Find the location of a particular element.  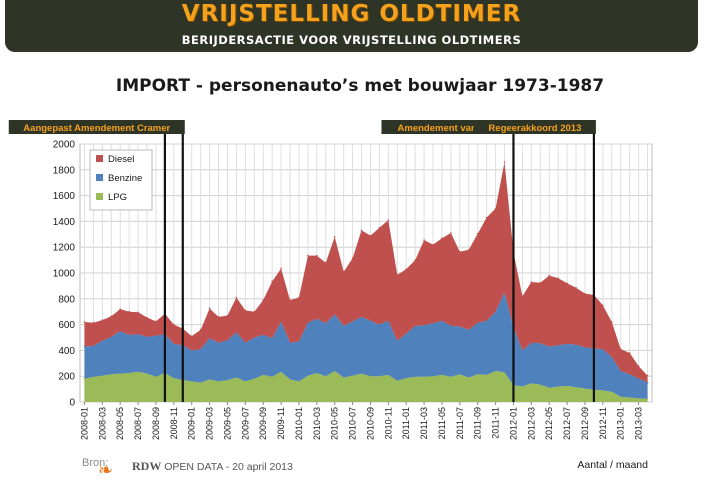

unit-label: Aantal / maand is located at coordinates (612, 465).